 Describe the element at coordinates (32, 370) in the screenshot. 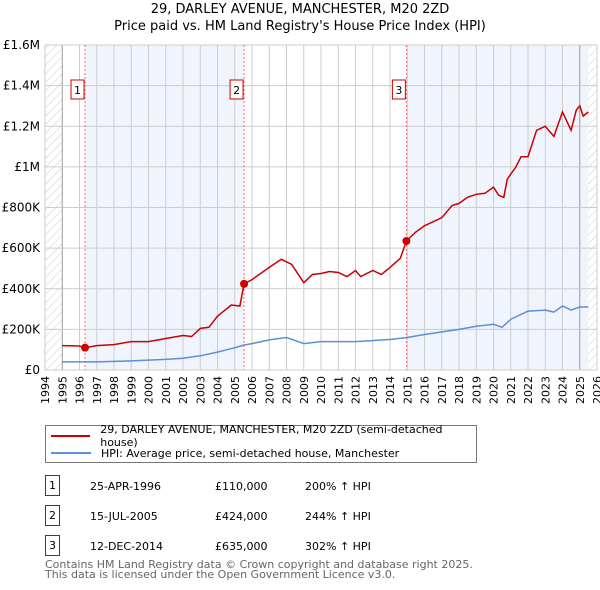

I see `y-tick-label: £0` at that location.